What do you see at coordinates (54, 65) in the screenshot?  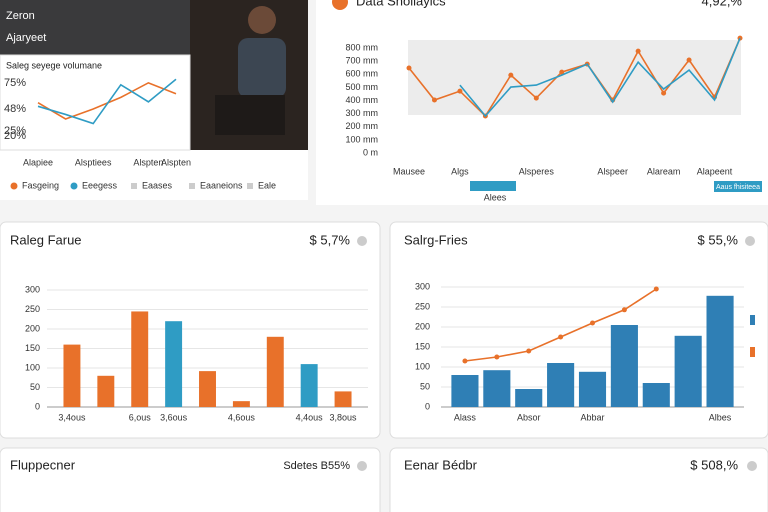 I see `chart-title: Saleg seyege volumane` at bounding box center [54, 65].